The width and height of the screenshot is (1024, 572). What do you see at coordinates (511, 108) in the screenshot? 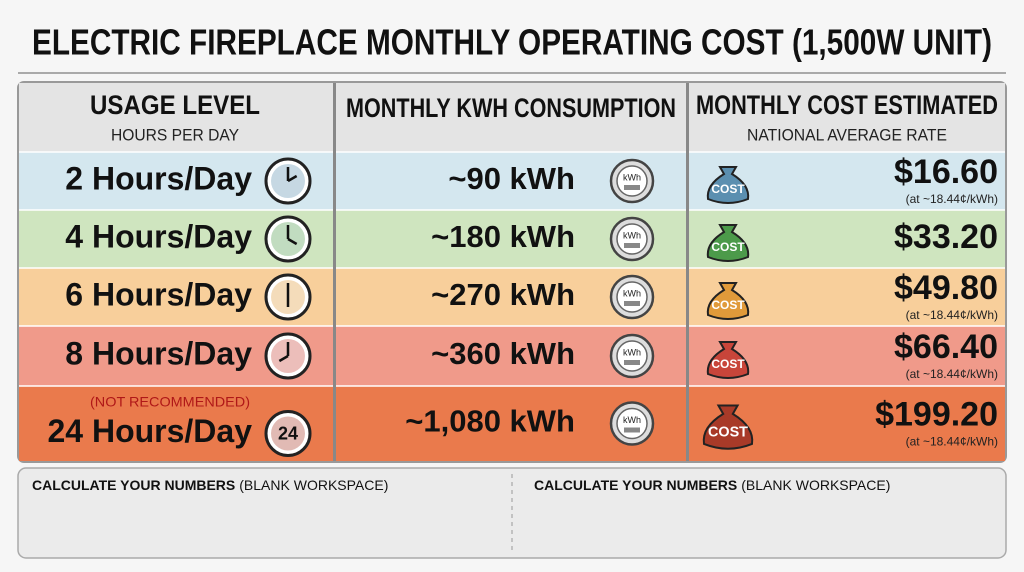
I see `column-title: MONTHLY KWH CONSUMPTION` at bounding box center [511, 108].